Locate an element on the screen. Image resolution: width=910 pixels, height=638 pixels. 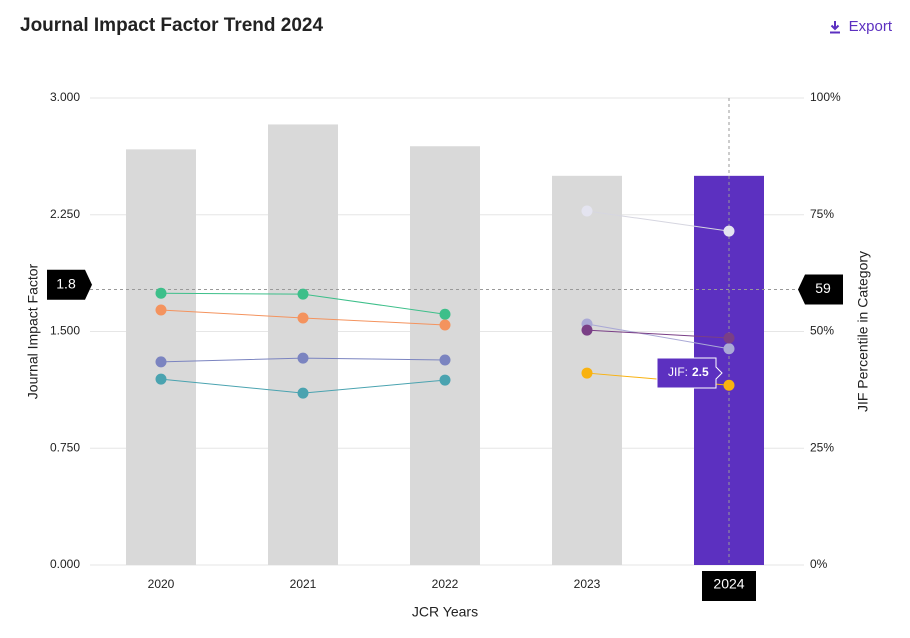
x-tick-label: 2024 is located at coordinates (728, 584).